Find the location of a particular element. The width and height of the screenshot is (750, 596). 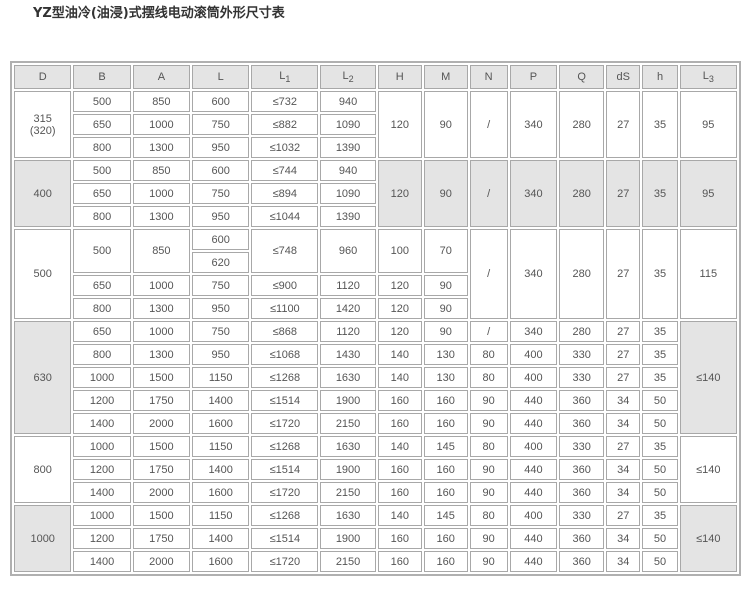

table-cell: 600 is located at coordinates (221, 239).